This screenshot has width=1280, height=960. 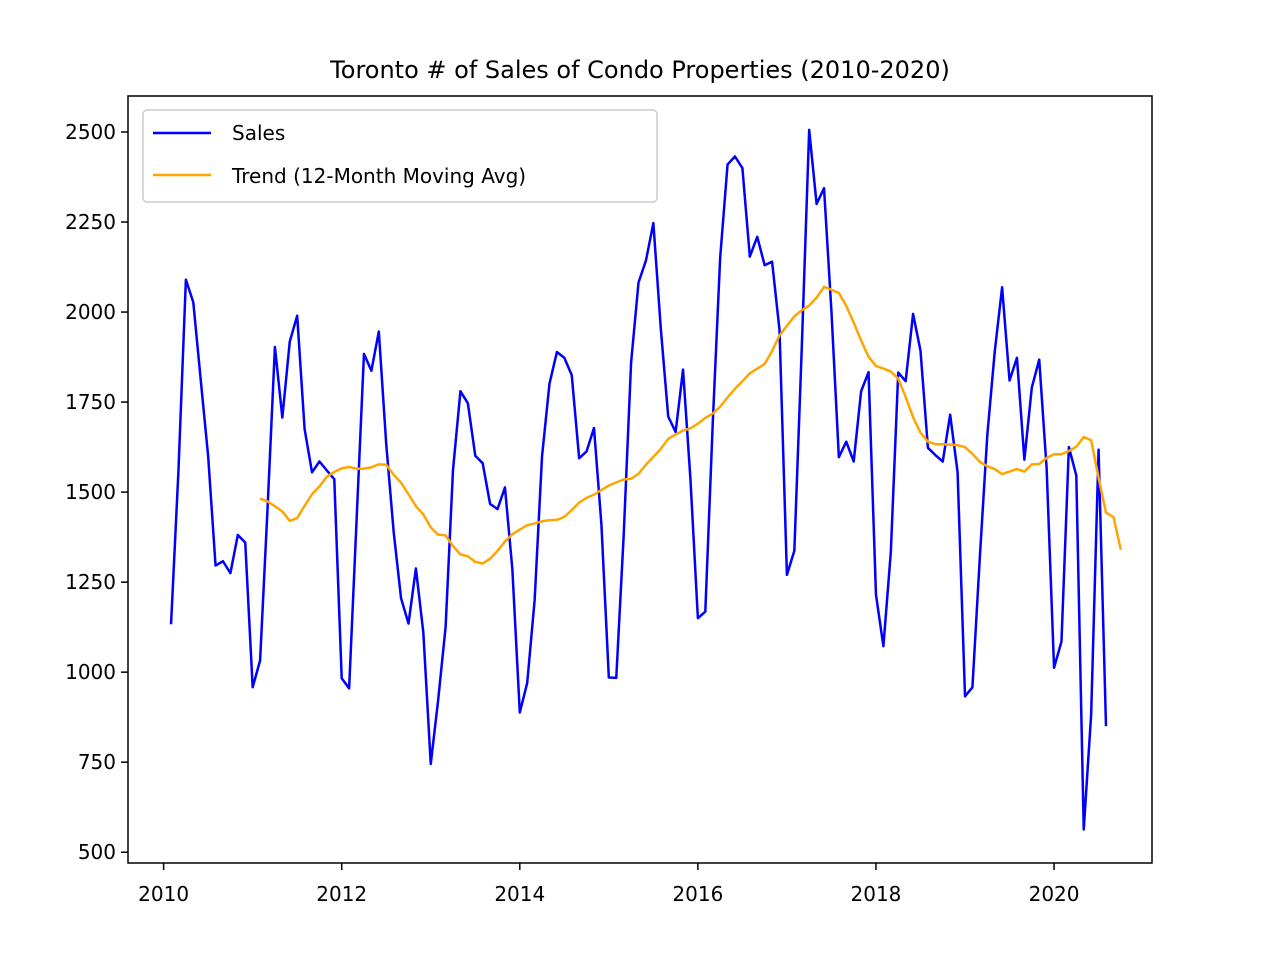 I want to click on legend-box, so click(x=400, y=156).